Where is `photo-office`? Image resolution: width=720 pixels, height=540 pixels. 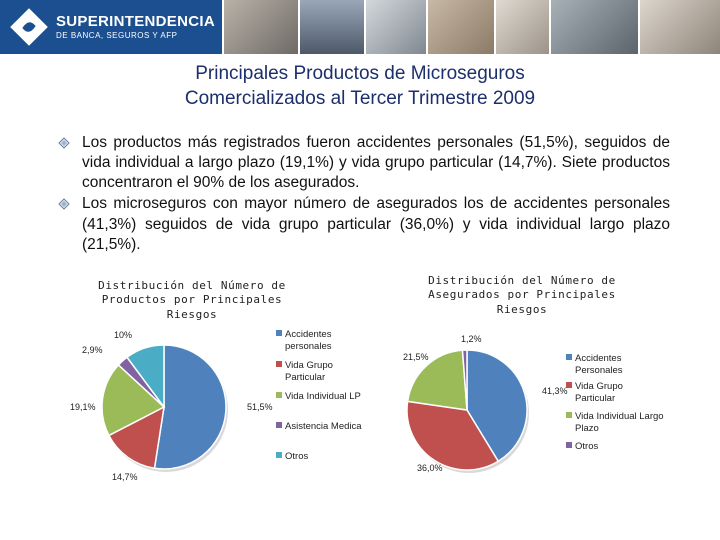 photo-office is located at coordinates (593, 27).